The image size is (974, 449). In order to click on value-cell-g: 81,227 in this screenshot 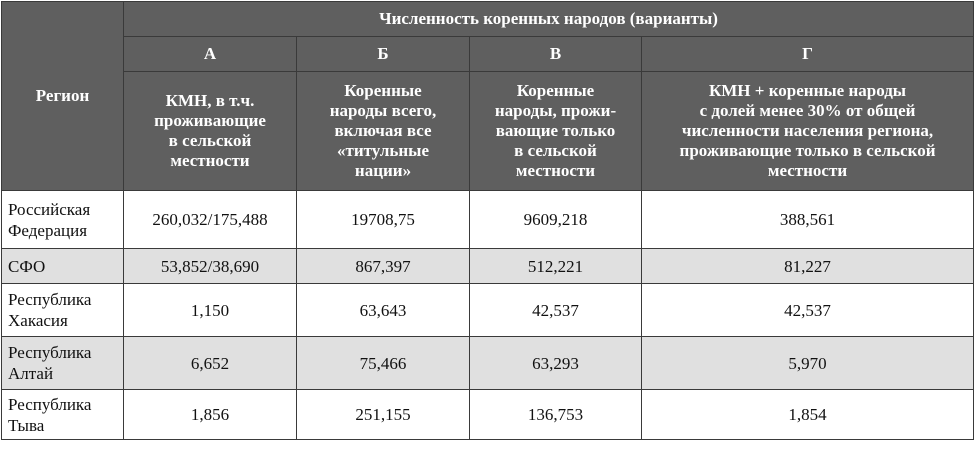, I will do `click(807, 266)`.